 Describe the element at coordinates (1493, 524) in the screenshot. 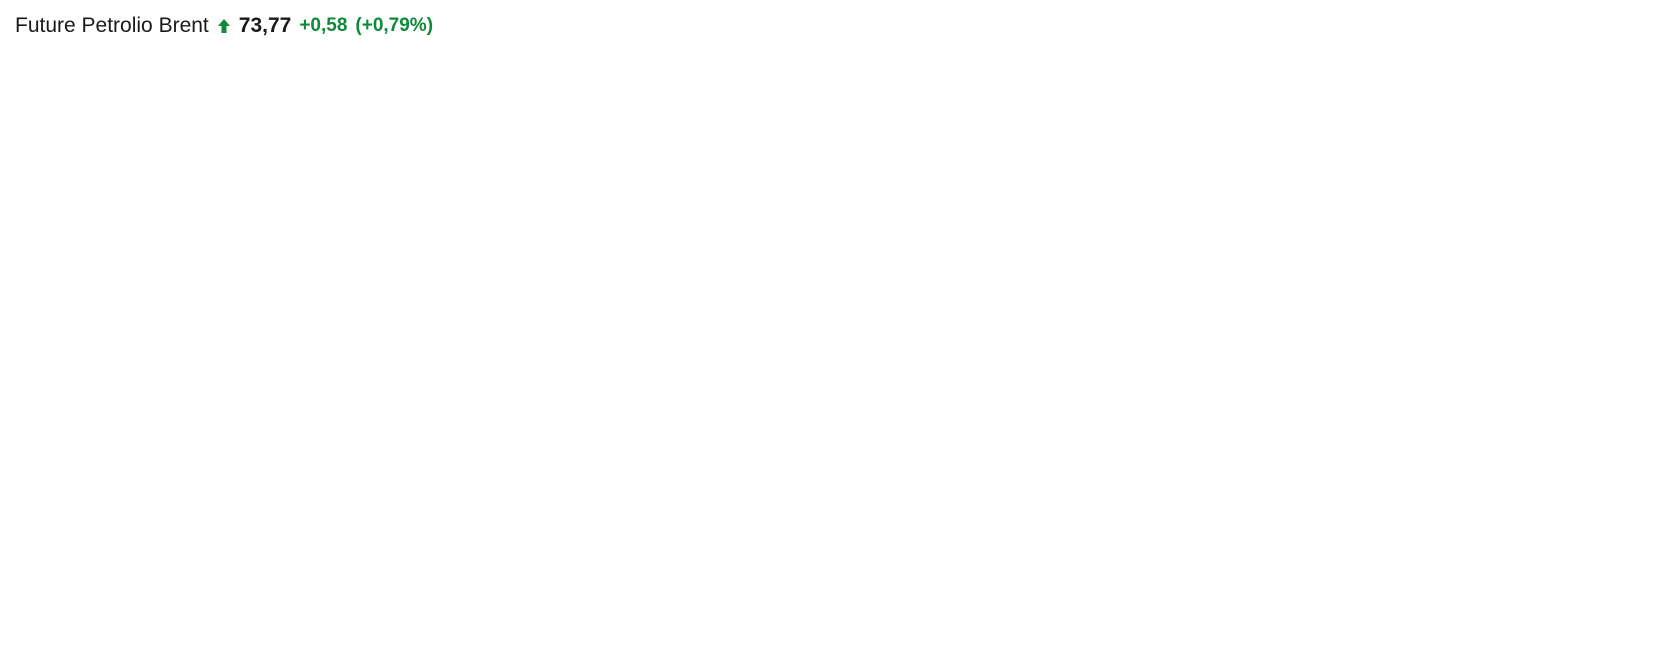

I see `volume-tick-label: 500k` at that location.